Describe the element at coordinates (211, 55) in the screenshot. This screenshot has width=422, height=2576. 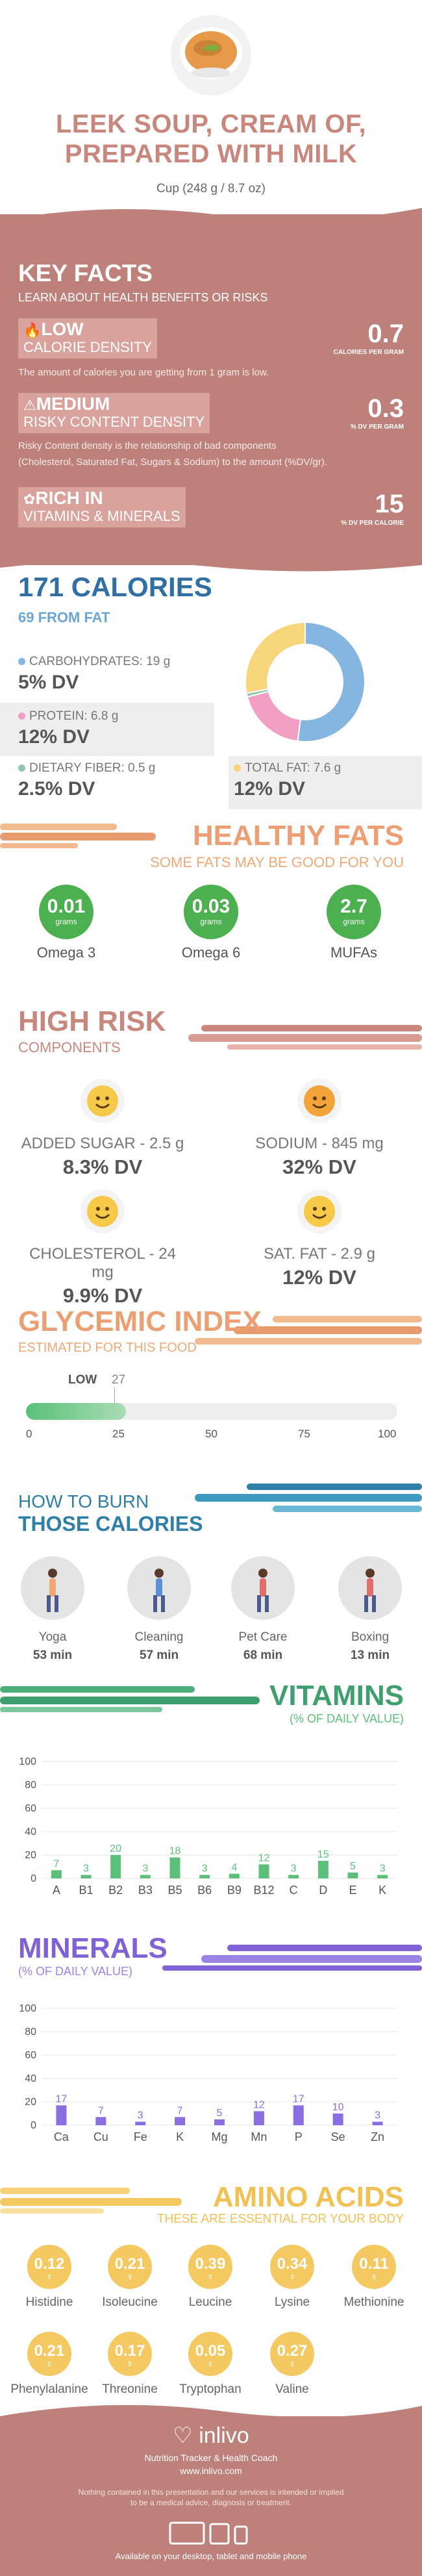
I see `soup-bowl-icon` at that location.